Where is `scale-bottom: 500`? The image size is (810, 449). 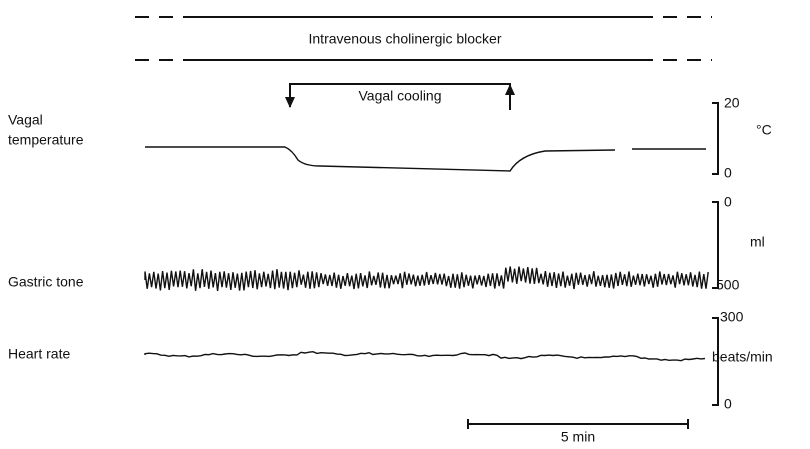
scale-bottom: 500 is located at coordinates (728, 285).